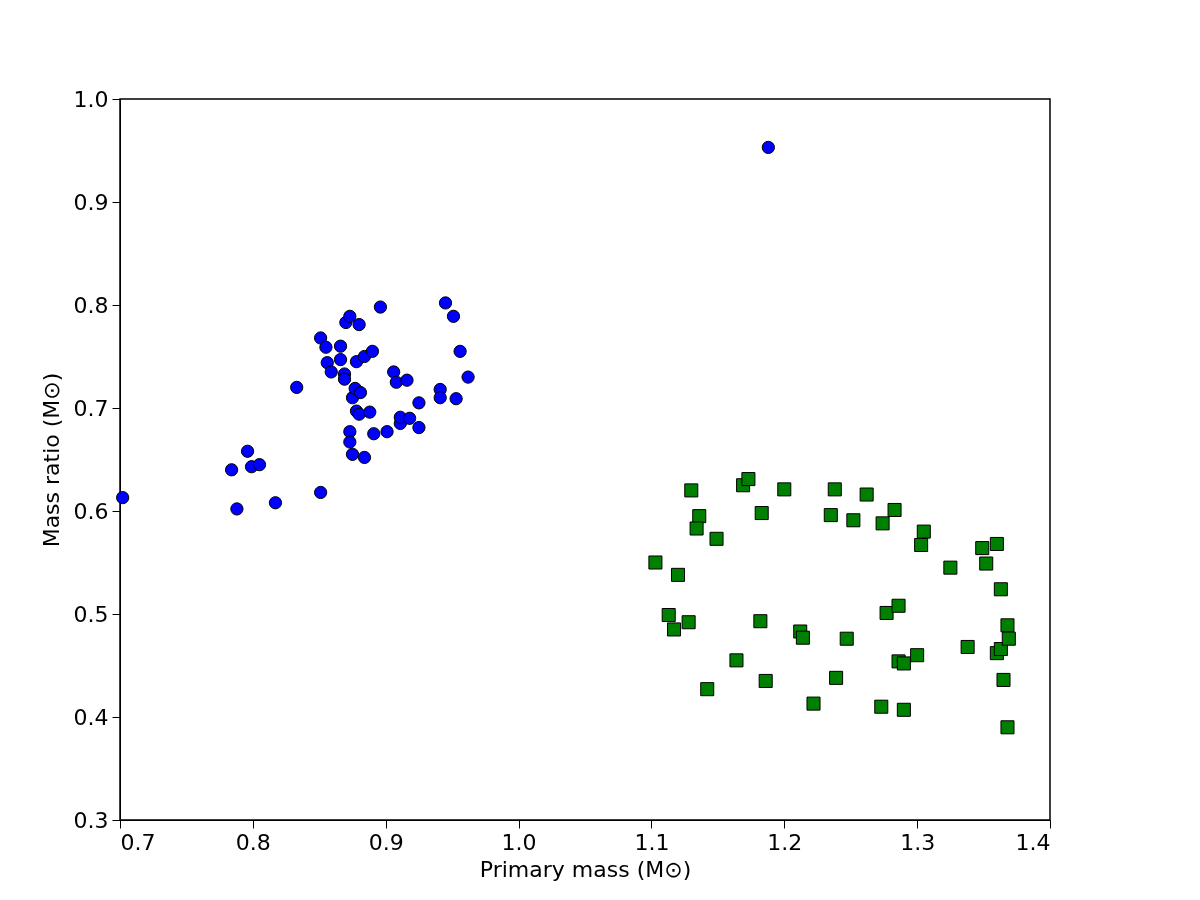 This screenshot has height=900, width=1200. What do you see at coordinates (785, 842) in the screenshot?
I see `x-tick-label: 1.2` at bounding box center [785, 842].